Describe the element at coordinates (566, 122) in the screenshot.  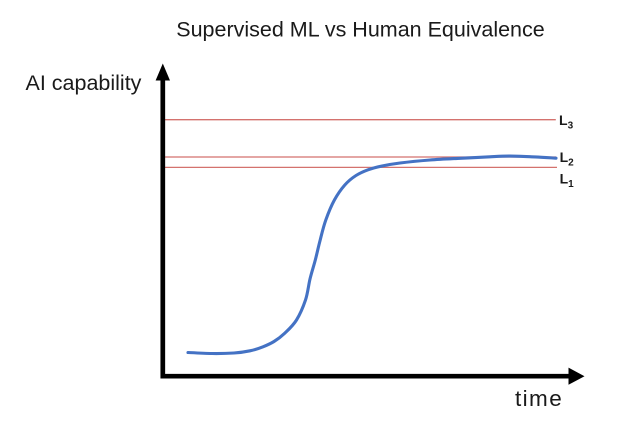
I see `svg-text: L3` at that location.